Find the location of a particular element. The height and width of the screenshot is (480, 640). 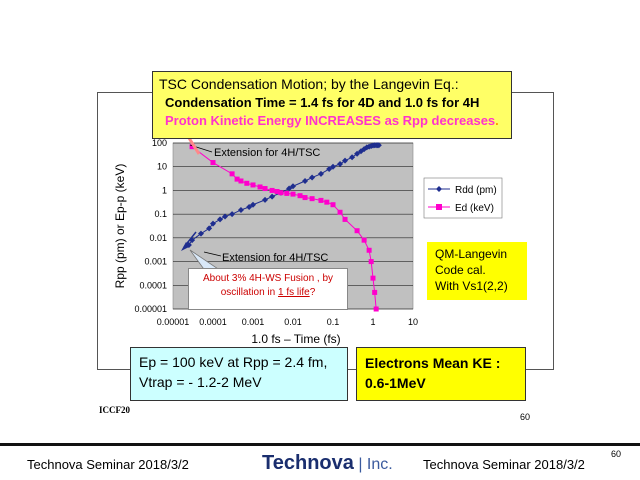

footer-brand: Technova | Inc. is located at coordinates (327, 463).